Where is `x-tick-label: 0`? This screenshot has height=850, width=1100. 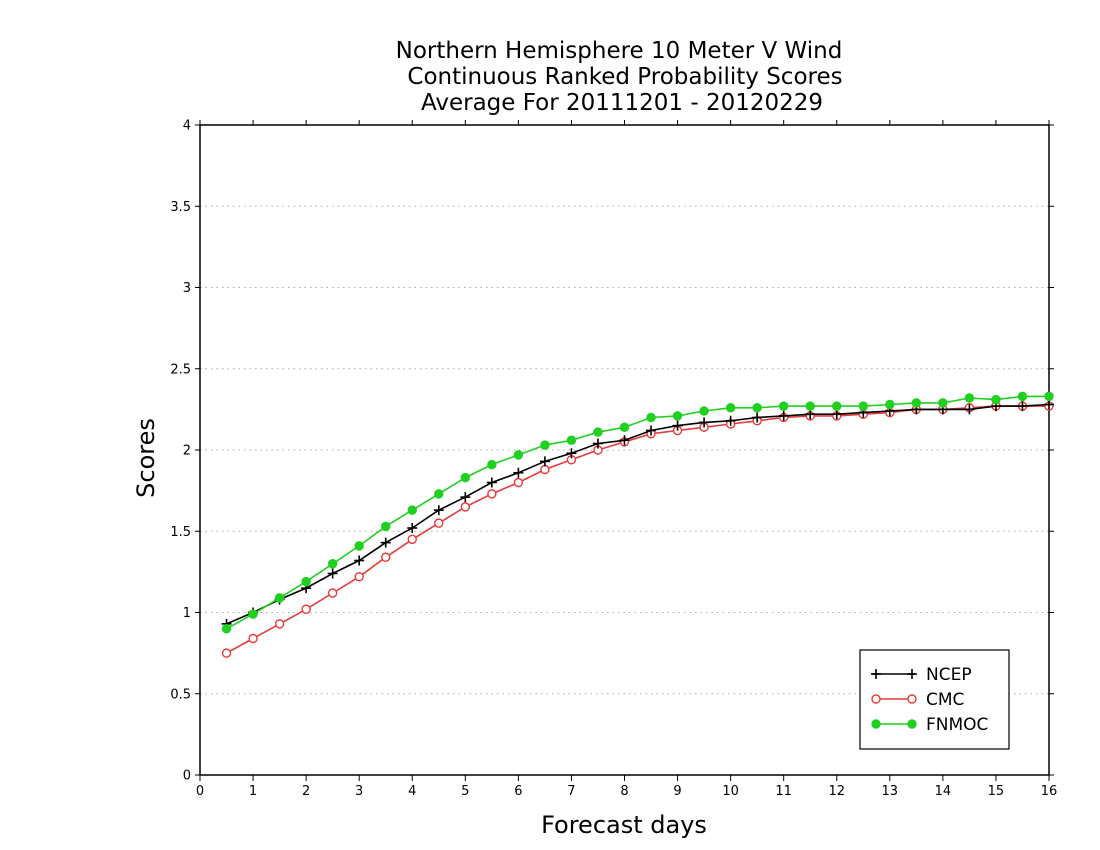 x-tick-label: 0 is located at coordinates (200, 791).